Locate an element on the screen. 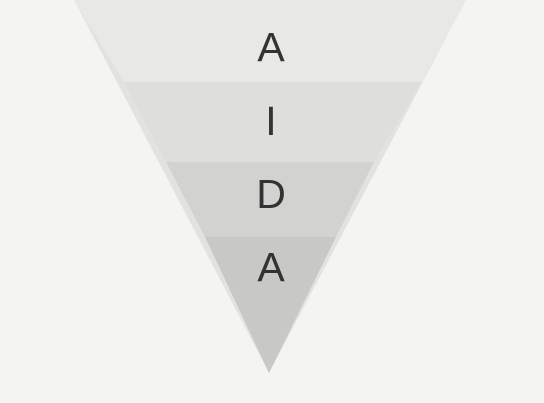 This screenshot has height=403, width=544. funnel-stage-desire is located at coordinates (270, 199).